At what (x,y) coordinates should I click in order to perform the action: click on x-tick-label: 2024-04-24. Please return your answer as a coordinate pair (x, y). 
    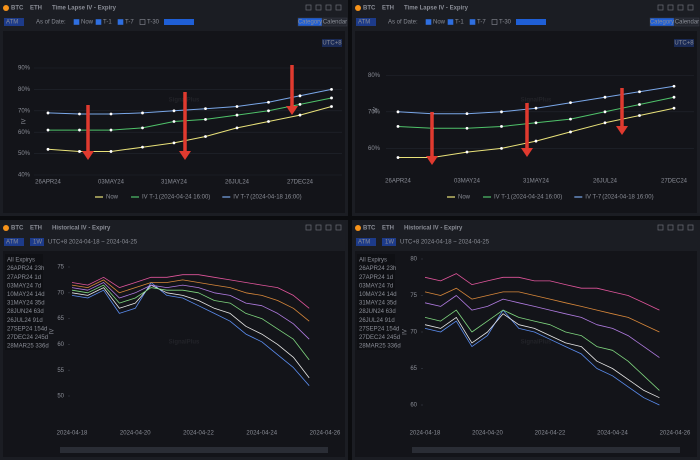
    Looking at the image, I should click on (261, 434).